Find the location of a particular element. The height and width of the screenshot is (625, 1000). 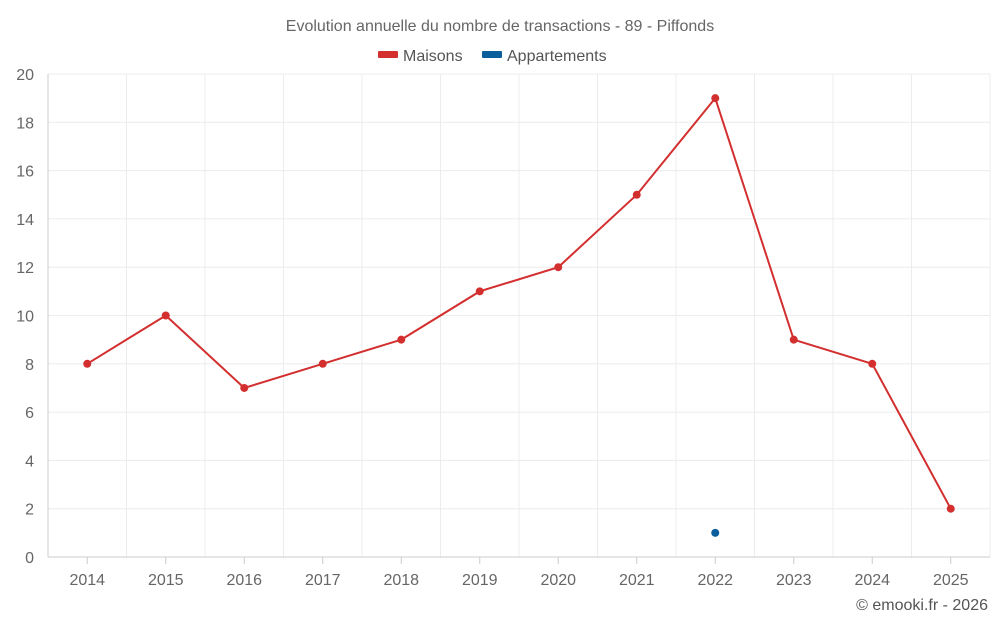

y-tick-label: 12 is located at coordinates (25, 268).